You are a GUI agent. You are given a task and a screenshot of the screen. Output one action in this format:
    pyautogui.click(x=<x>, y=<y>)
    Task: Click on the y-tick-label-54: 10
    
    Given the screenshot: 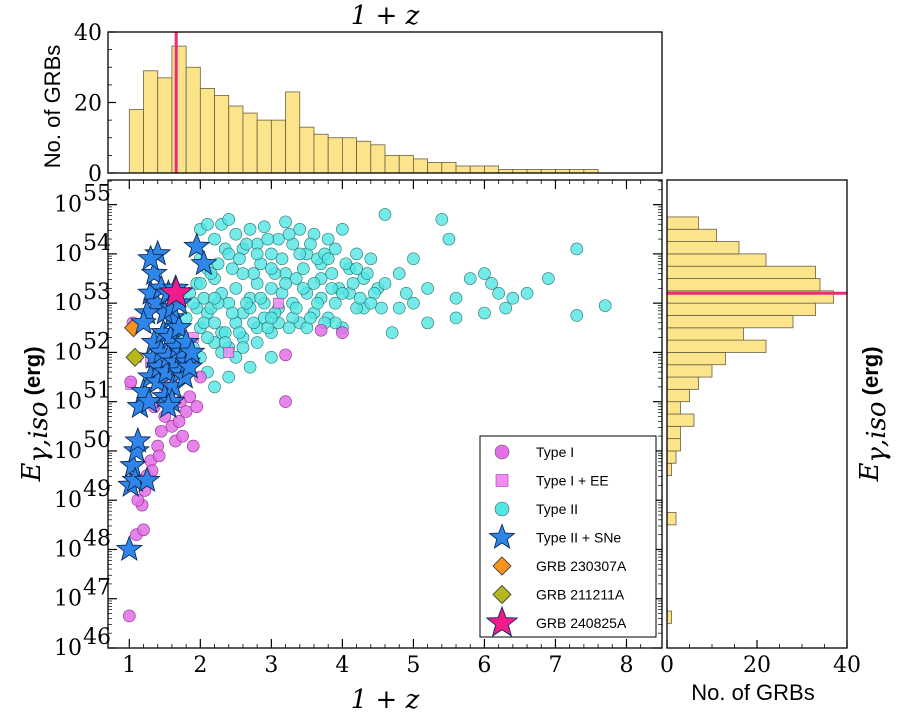 What is the action you would take?
    pyautogui.click(x=68, y=254)
    